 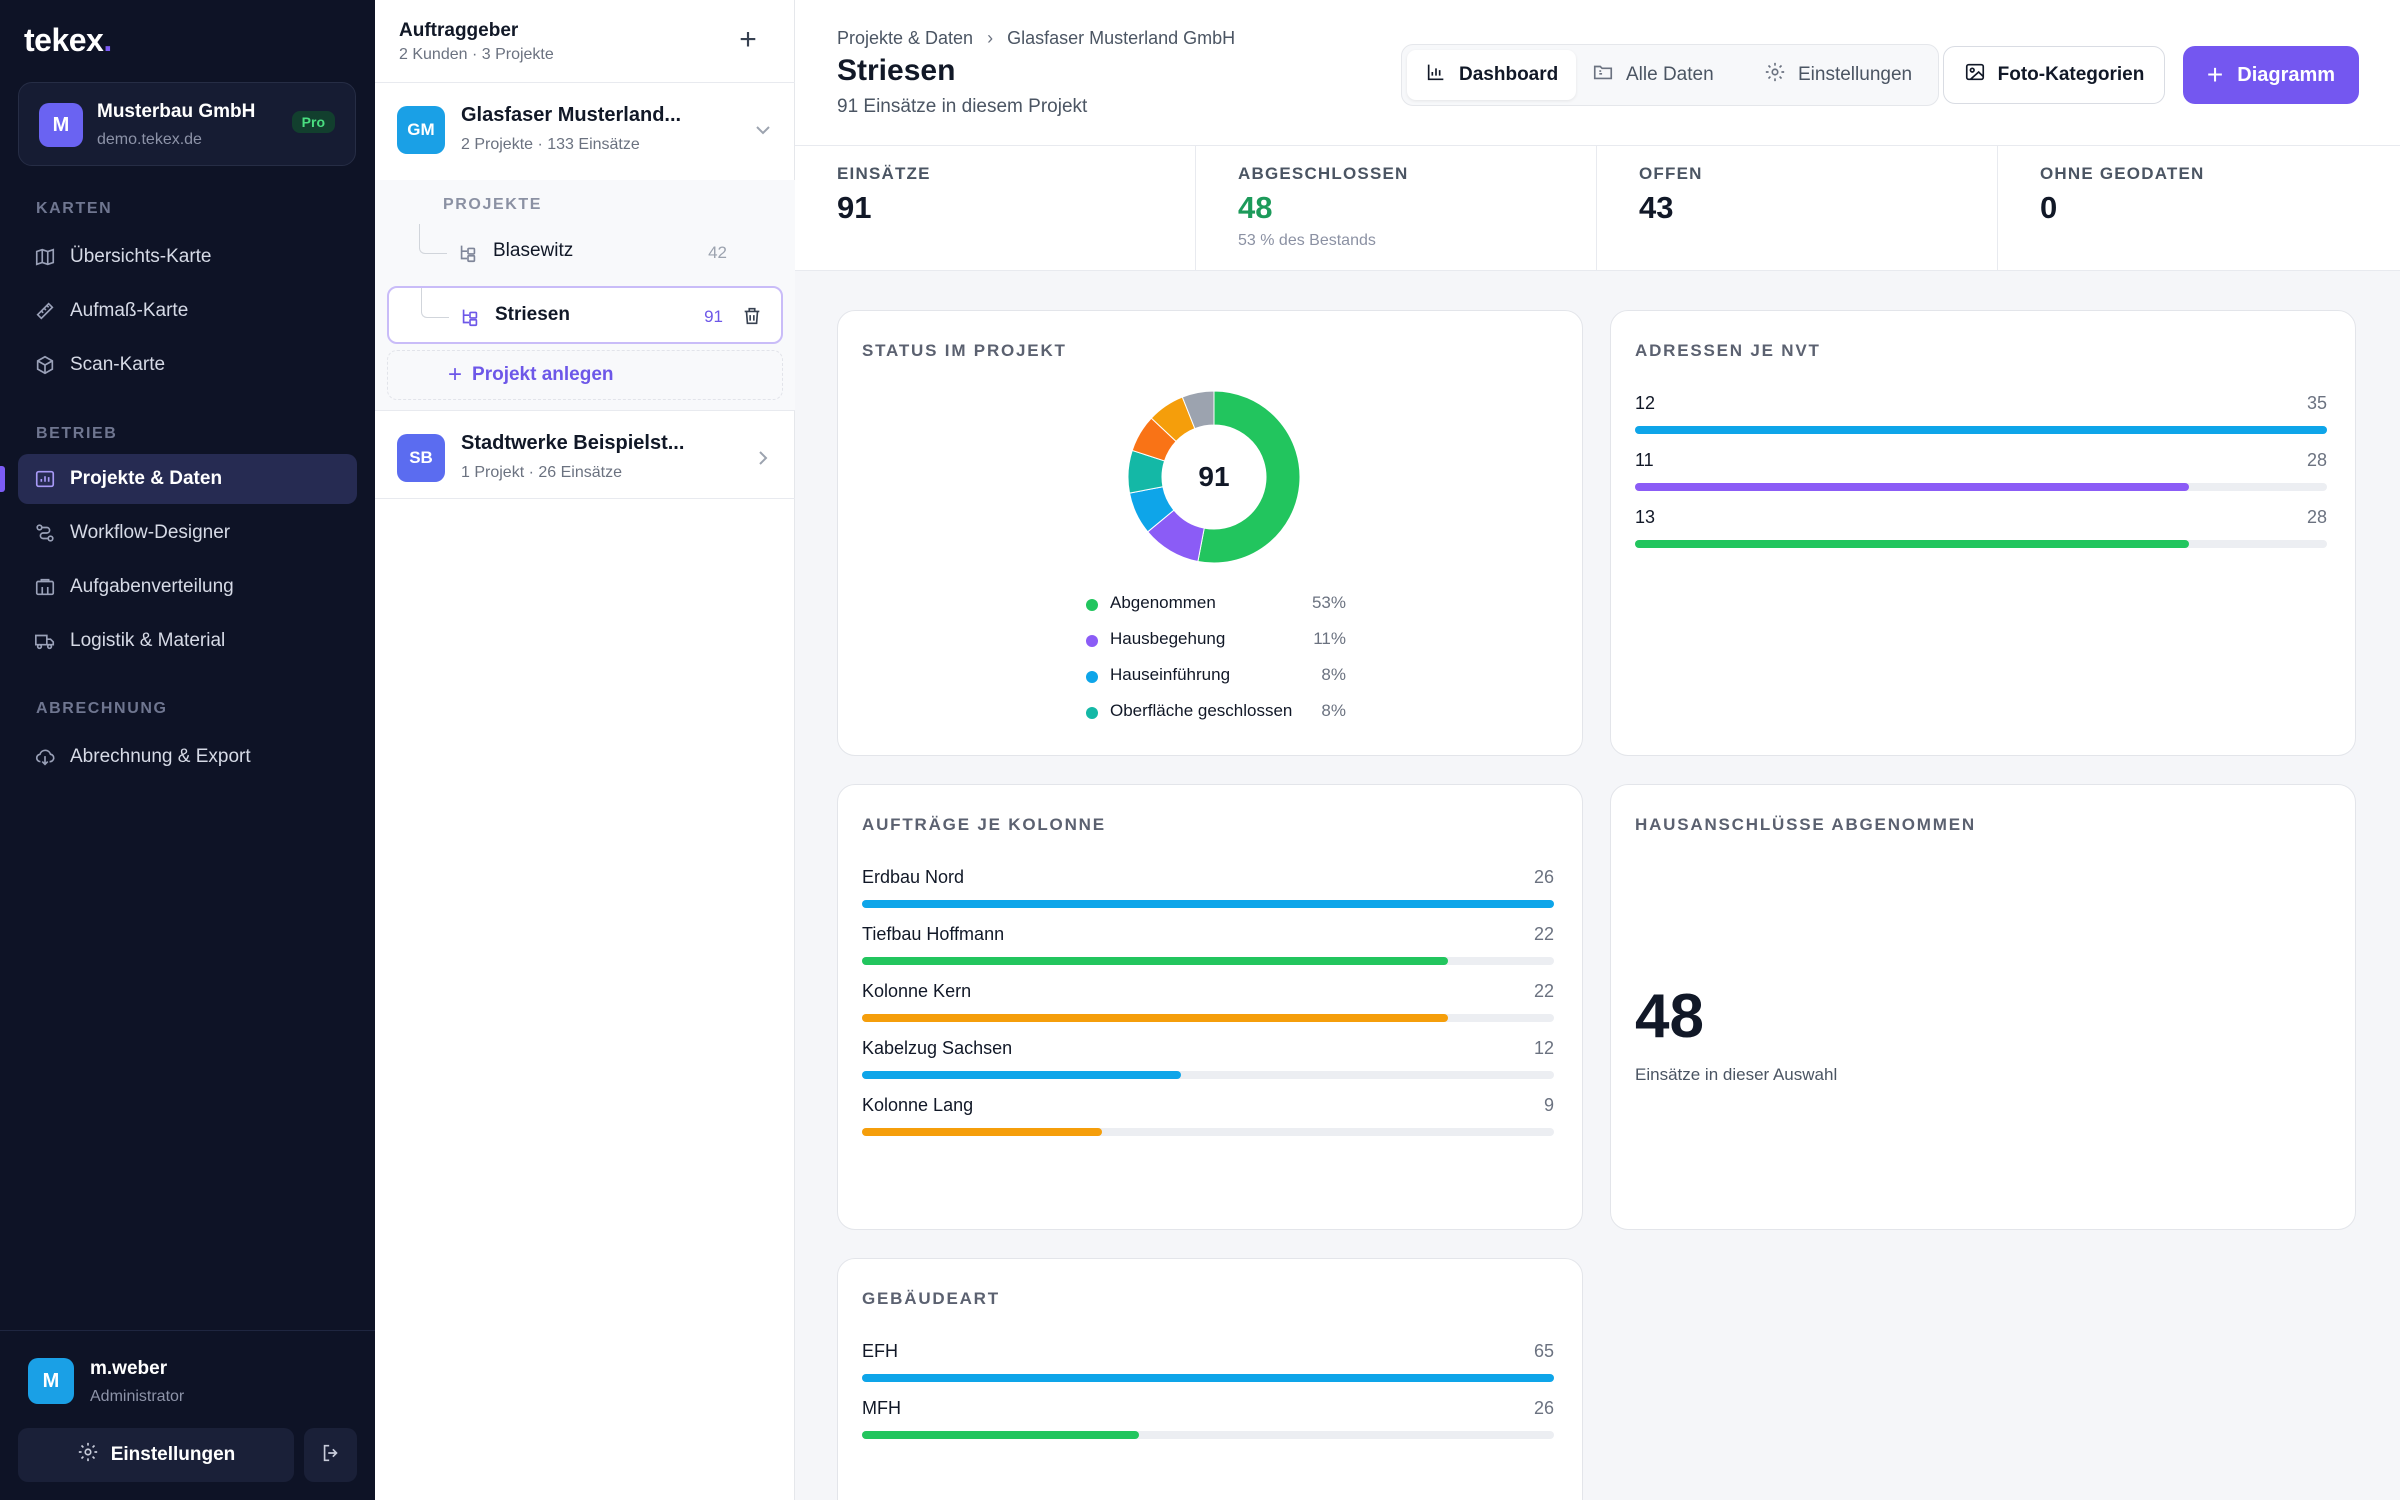 I want to click on chart-icon, so click(x=45, y=479).